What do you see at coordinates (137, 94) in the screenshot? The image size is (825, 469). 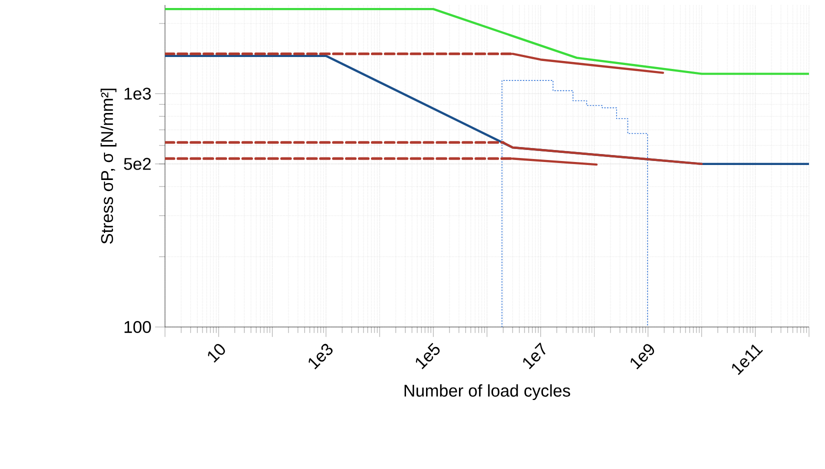 I see `y-tick-label: 1e3` at bounding box center [137, 94].